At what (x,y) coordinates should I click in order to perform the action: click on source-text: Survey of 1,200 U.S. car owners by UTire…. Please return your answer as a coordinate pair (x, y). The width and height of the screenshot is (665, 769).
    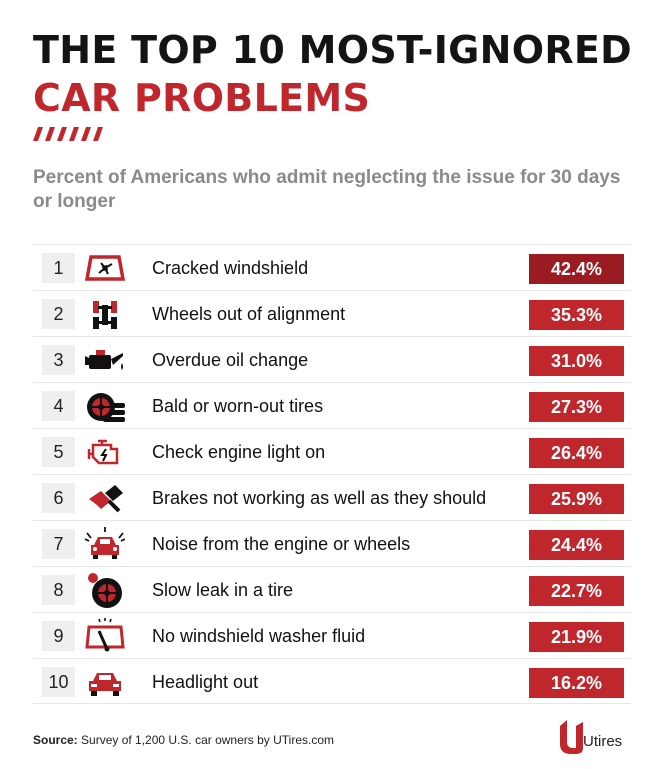
    Looking at the image, I should click on (205, 740).